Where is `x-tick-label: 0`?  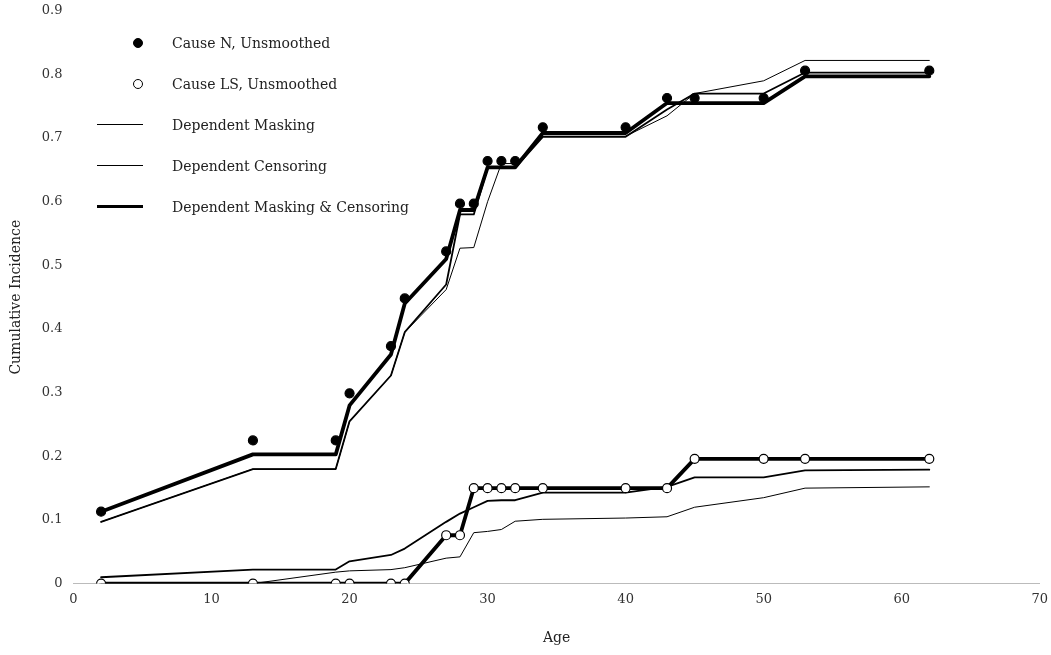
x-tick-label: 0 is located at coordinates (73, 598).